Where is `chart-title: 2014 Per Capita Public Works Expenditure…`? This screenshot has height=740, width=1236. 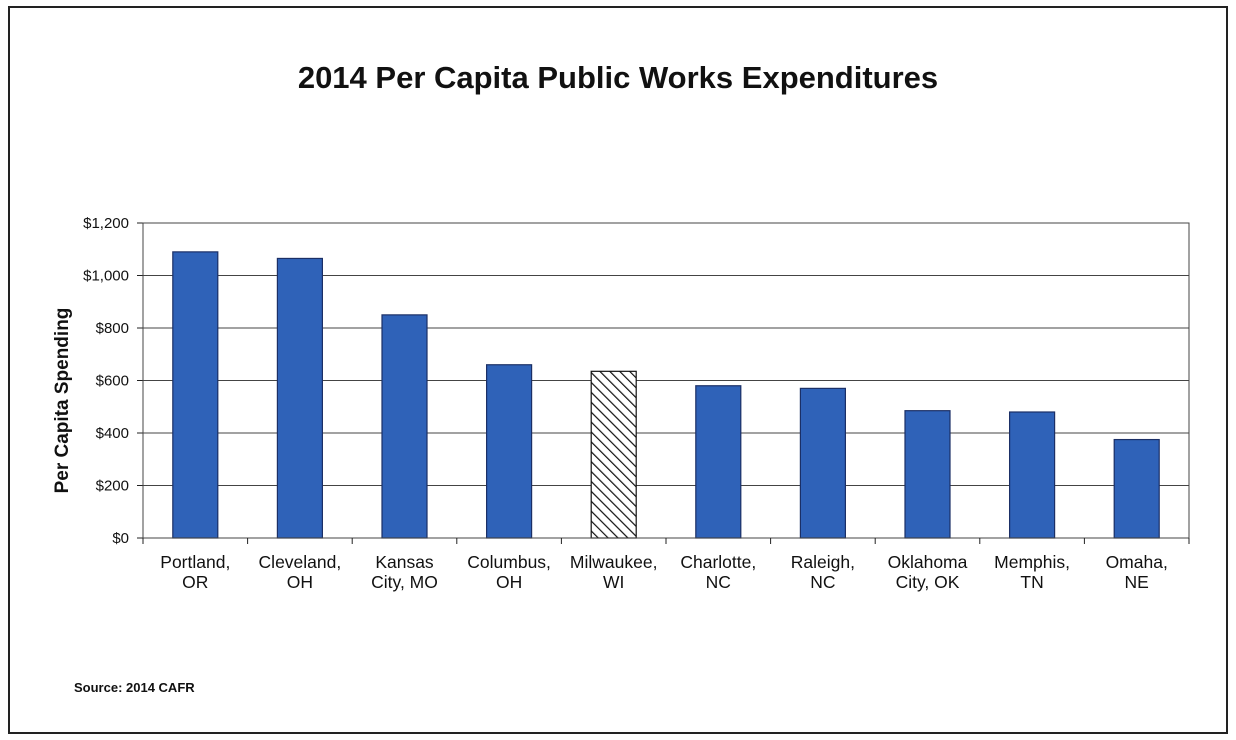 chart-title: 2014 Per Capita Public Works Expenditure… is located at coordinates (618, 77).